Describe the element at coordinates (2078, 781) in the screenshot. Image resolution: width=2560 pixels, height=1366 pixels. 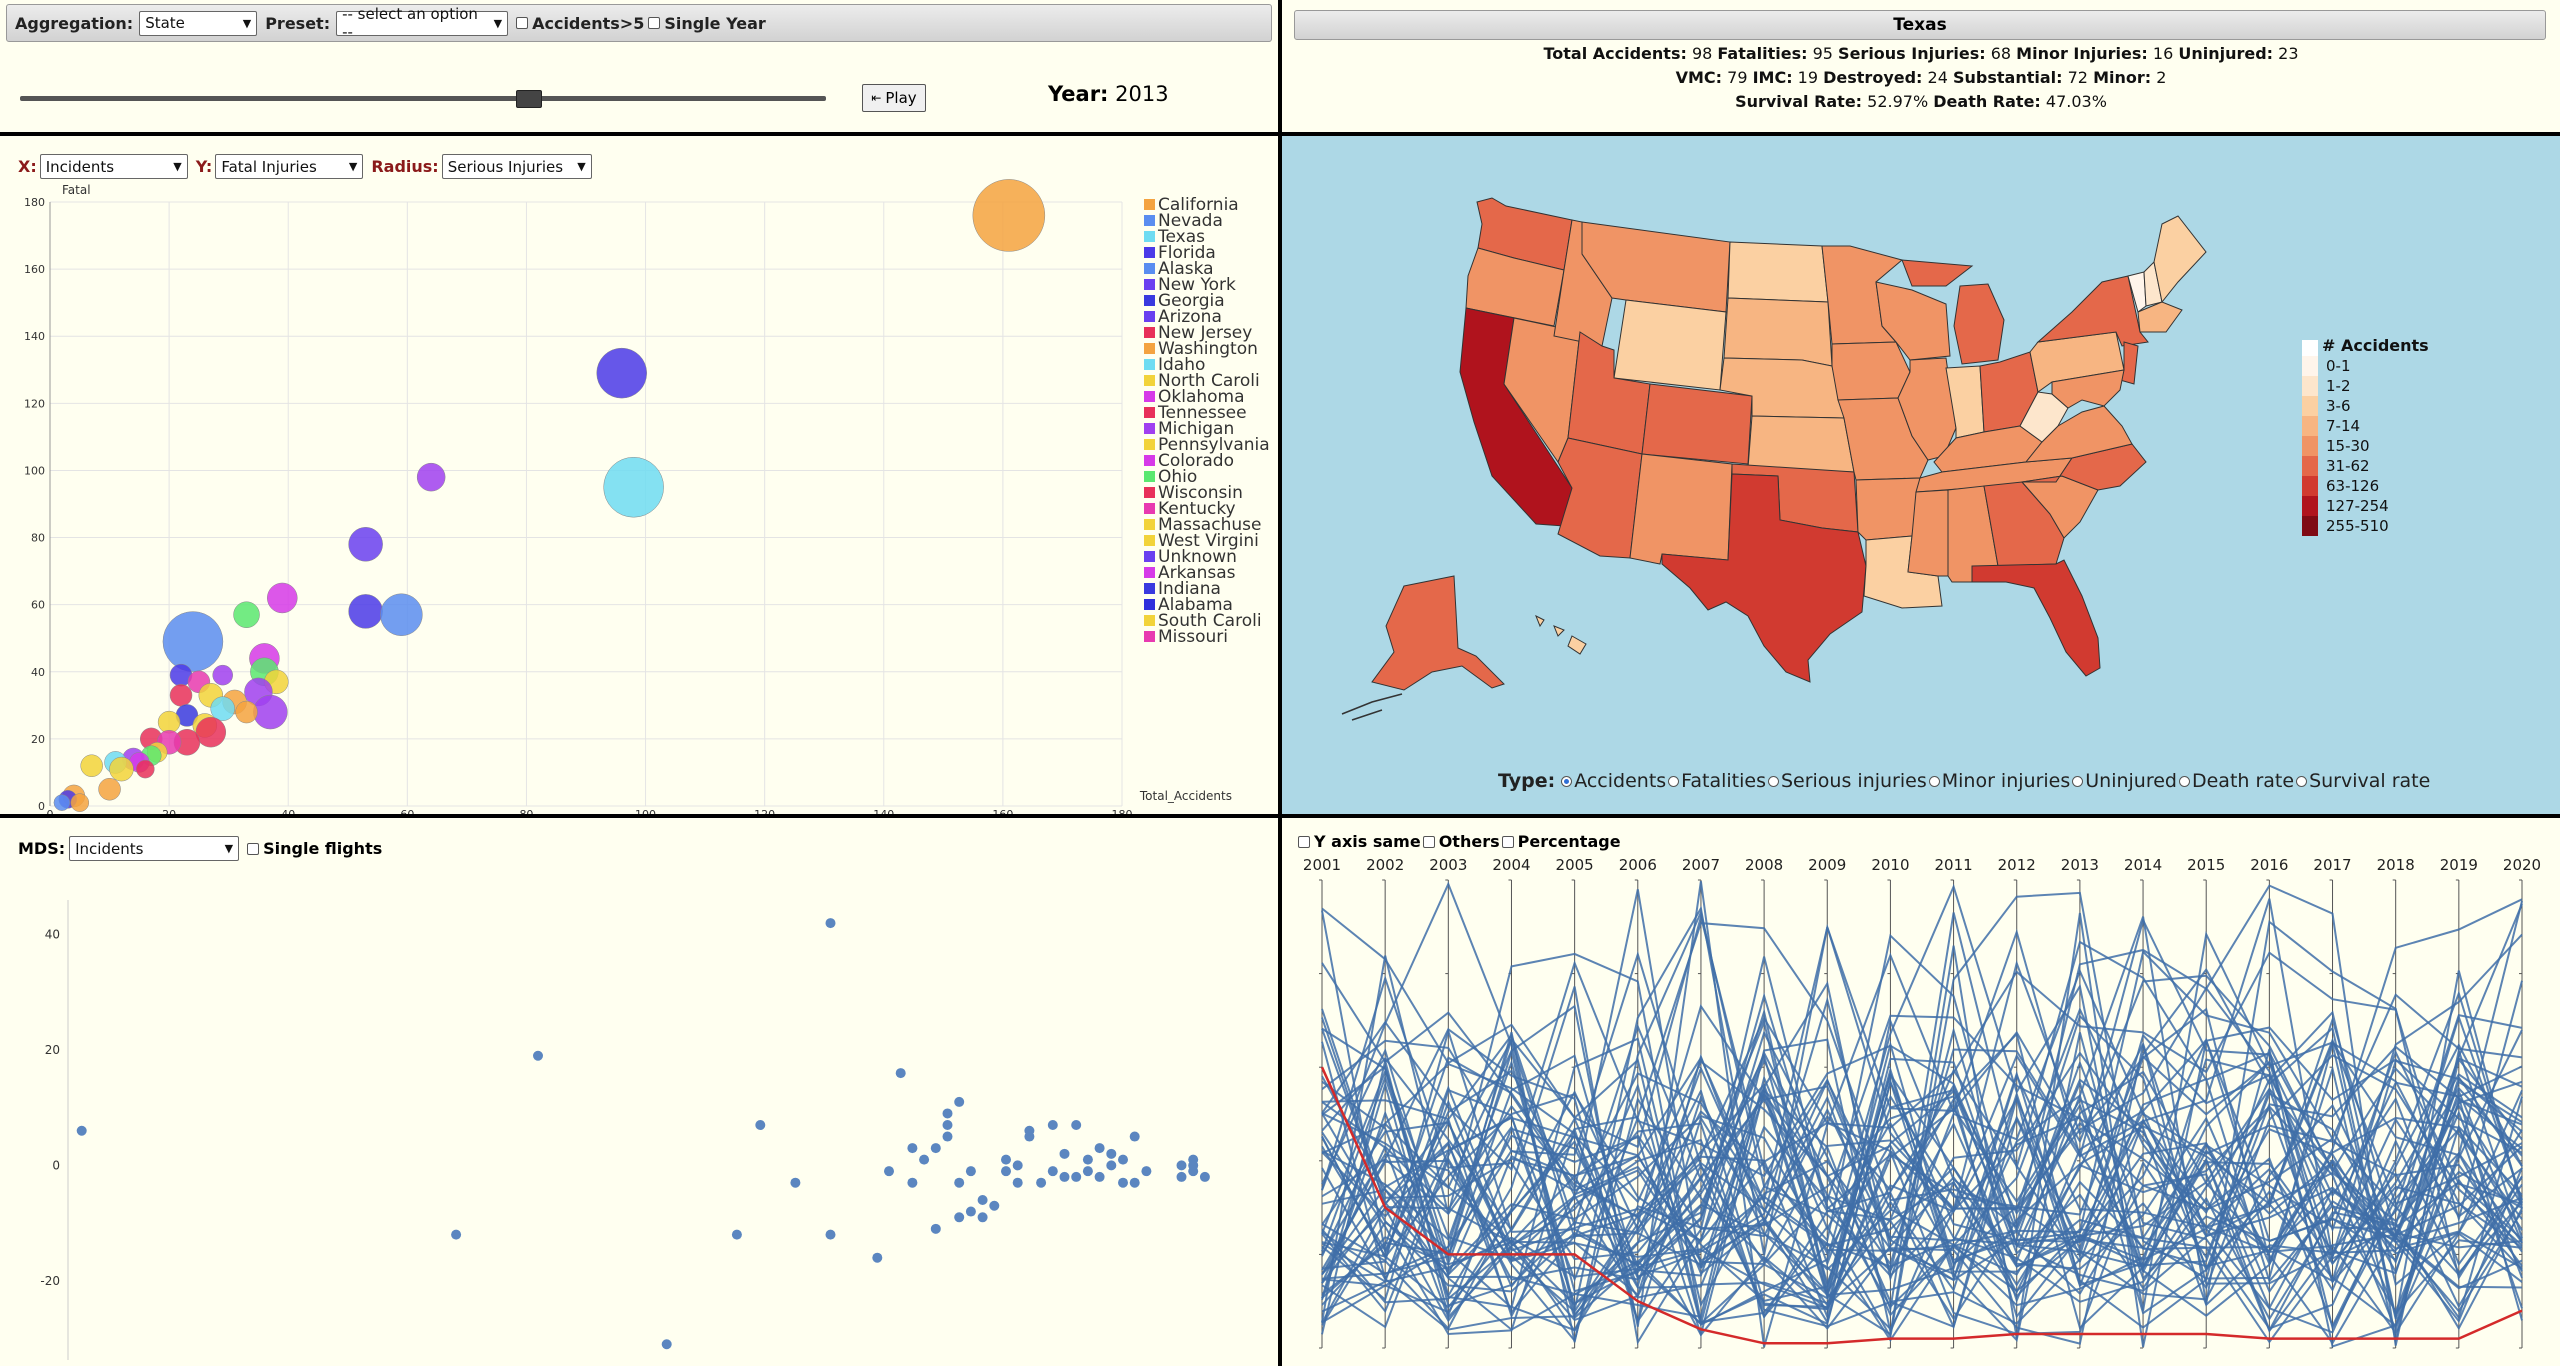
I see `type-radio-uninjured` at that location.